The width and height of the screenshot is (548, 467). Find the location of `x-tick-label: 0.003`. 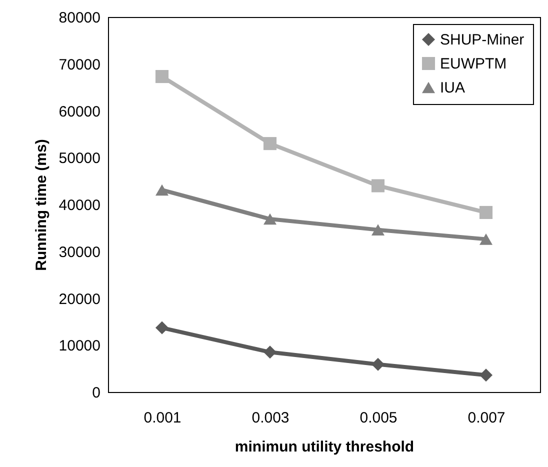

x-tick-label: 0.003 is located at coordinates (271, 418).